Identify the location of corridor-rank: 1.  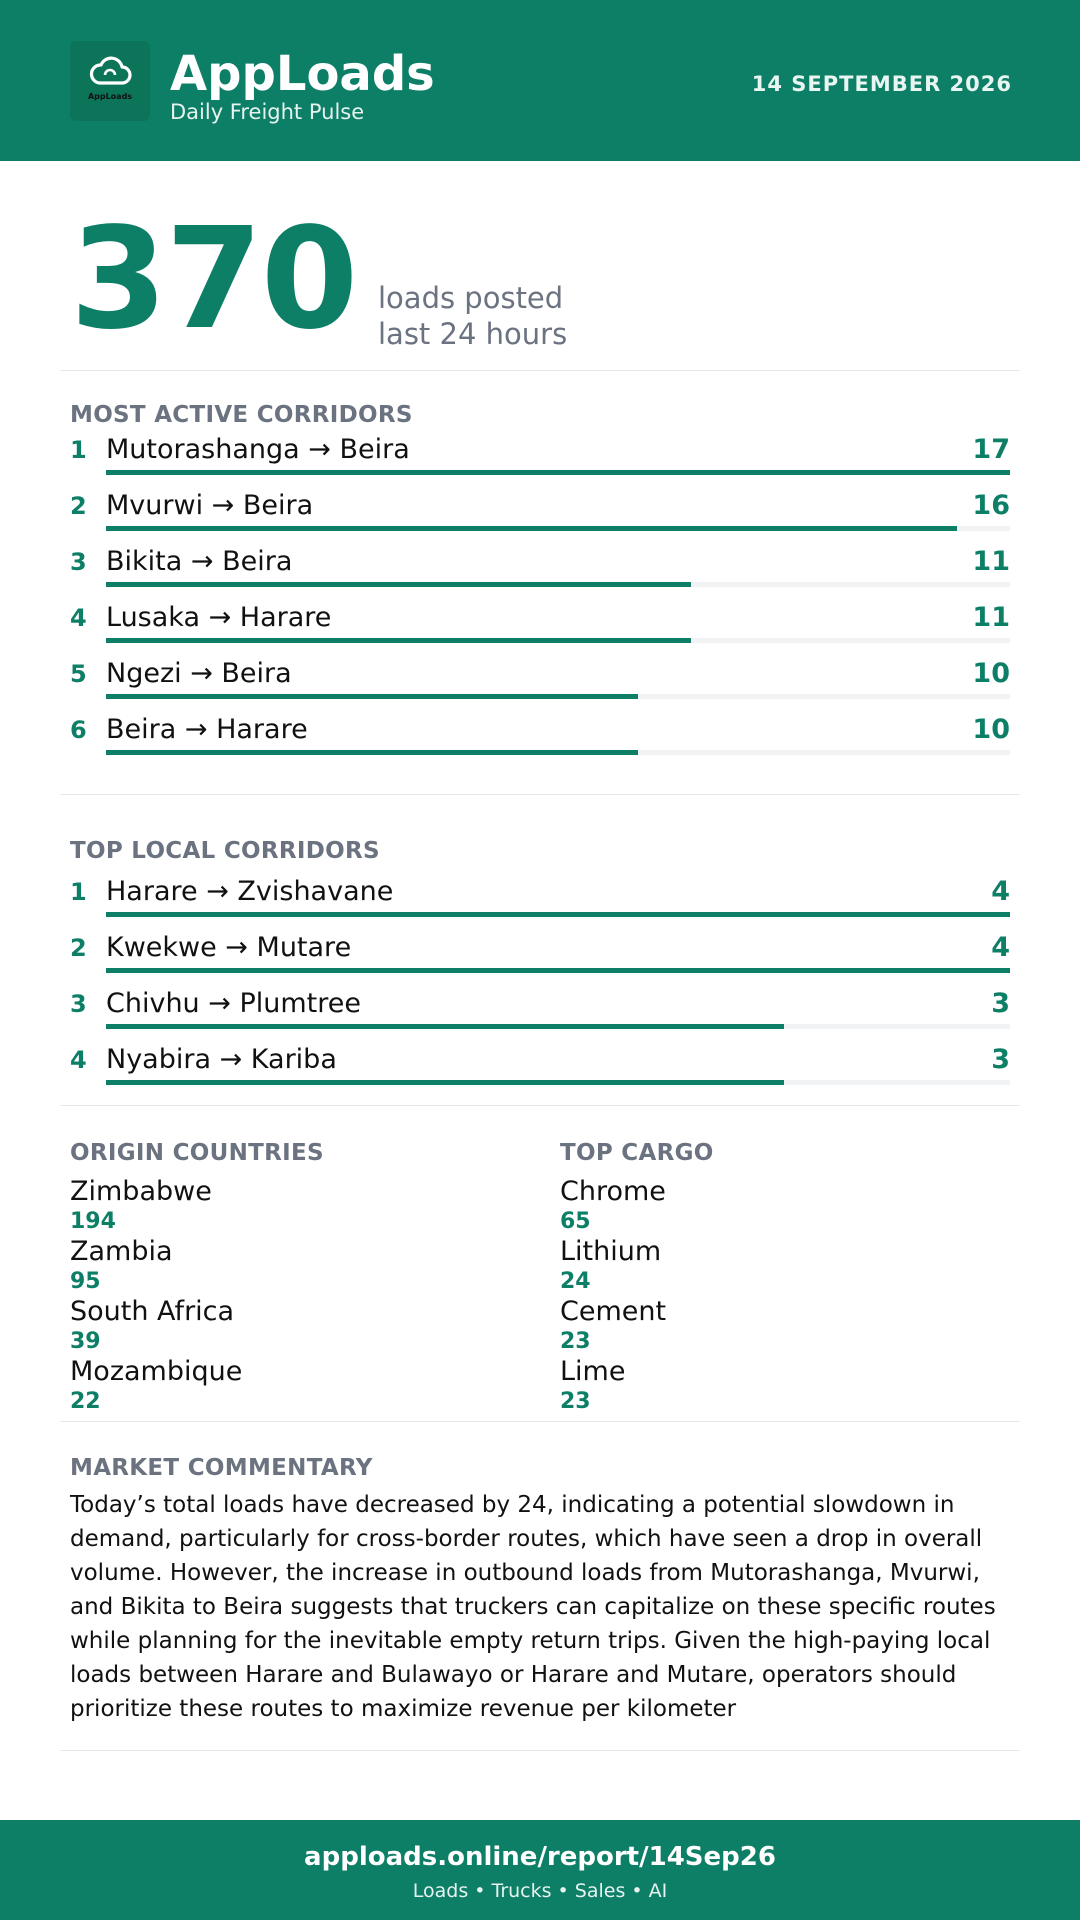
(78, 450).